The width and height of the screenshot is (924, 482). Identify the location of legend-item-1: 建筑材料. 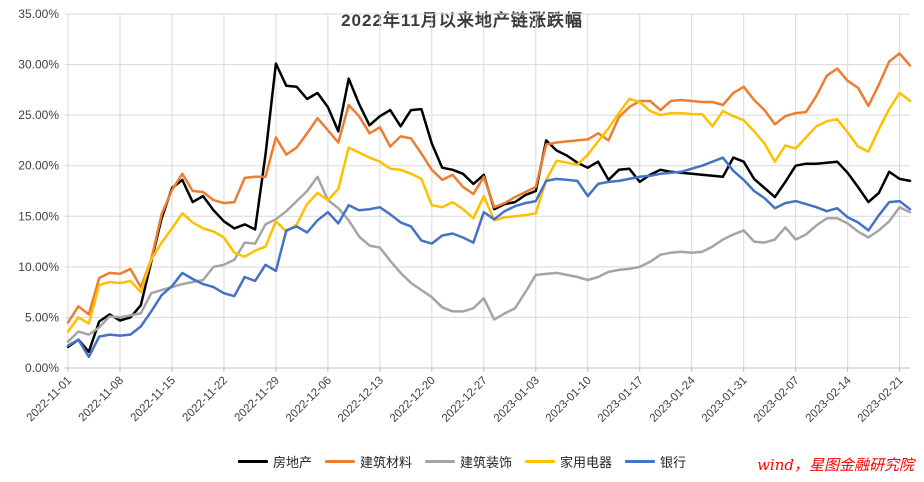
(368, 461).